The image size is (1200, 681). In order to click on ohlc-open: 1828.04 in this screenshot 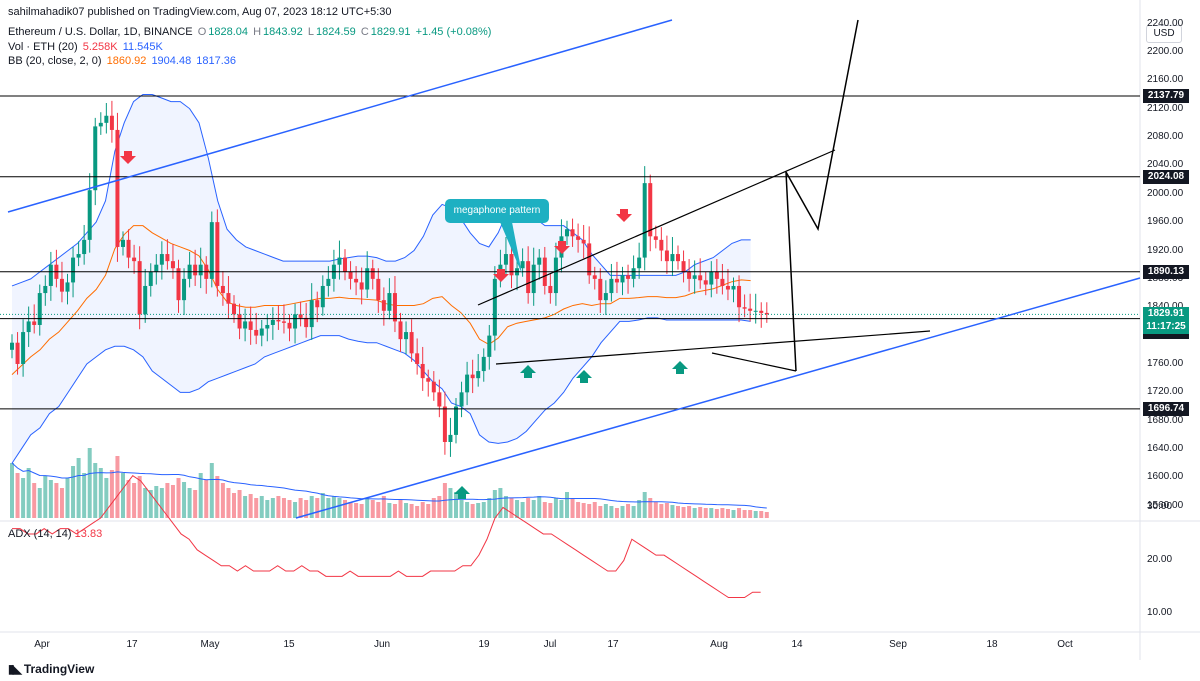, I will do `click(228, 32)`.